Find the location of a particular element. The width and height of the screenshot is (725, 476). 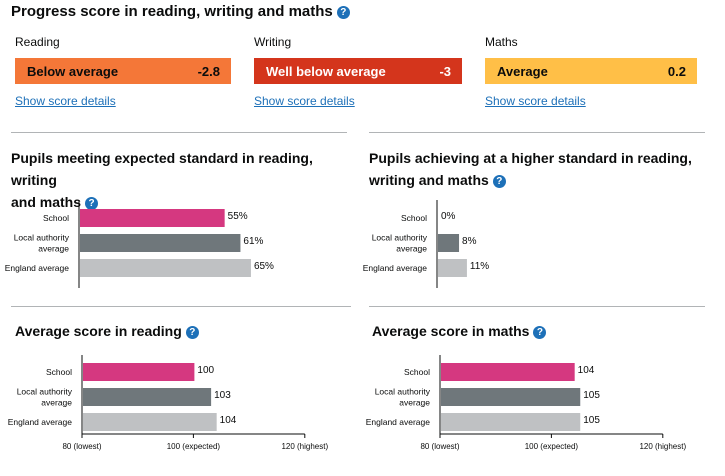

chart-value-label: 0% is located at coordinates (448, 216).